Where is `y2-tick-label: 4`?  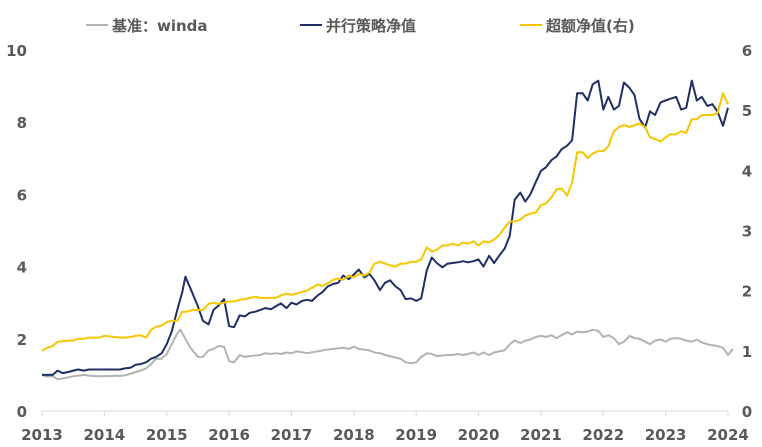
y2-tick-label: 4 is located at coordinates (747, 171).